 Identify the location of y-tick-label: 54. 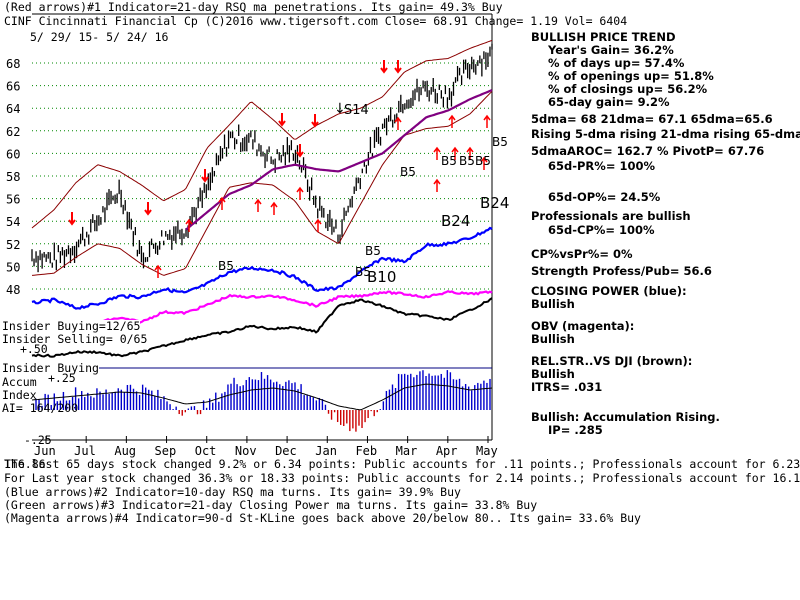
(13, 222).